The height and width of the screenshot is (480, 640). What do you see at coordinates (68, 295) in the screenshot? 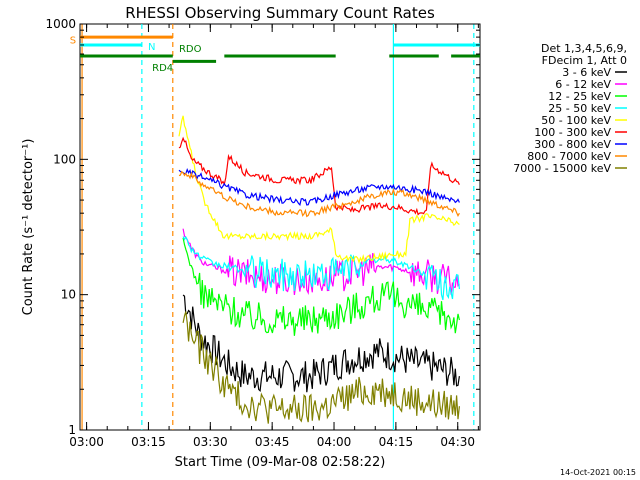
I see `y-tick-label: 10` at bounding box center [68, 295].